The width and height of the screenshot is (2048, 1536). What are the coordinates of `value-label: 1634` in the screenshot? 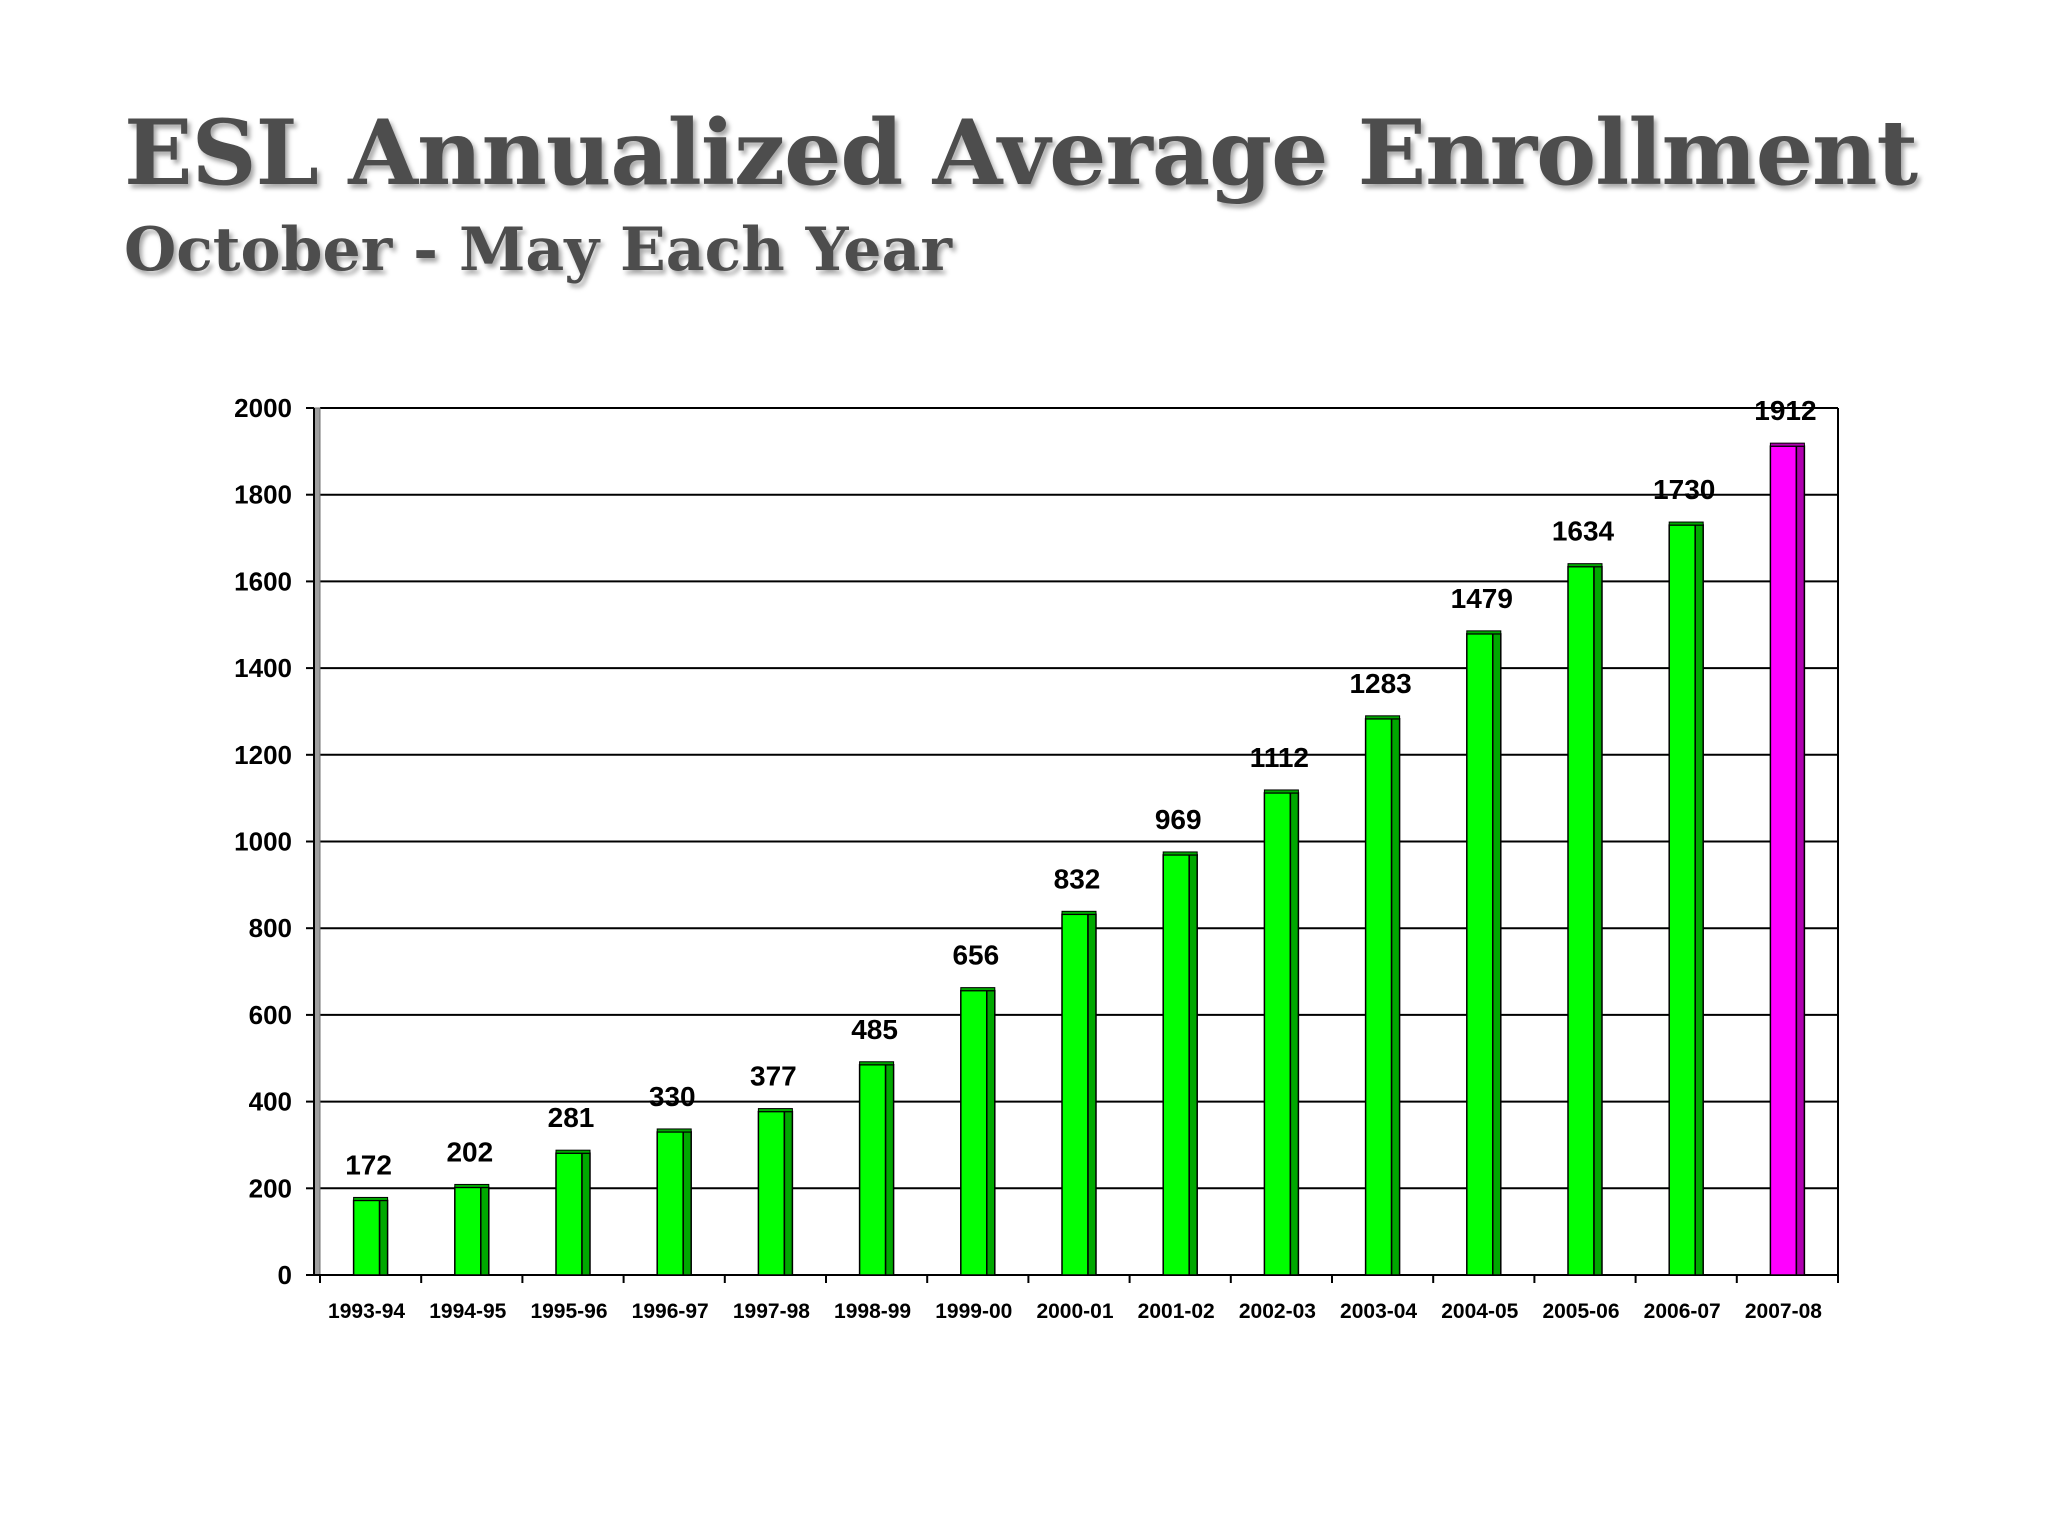 It's located at (1583, 531).